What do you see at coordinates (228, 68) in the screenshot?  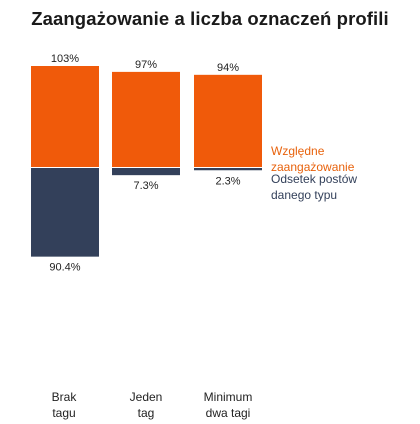 I see `engagement-label-two-tags: 94%` at bounding box center [228, 68].